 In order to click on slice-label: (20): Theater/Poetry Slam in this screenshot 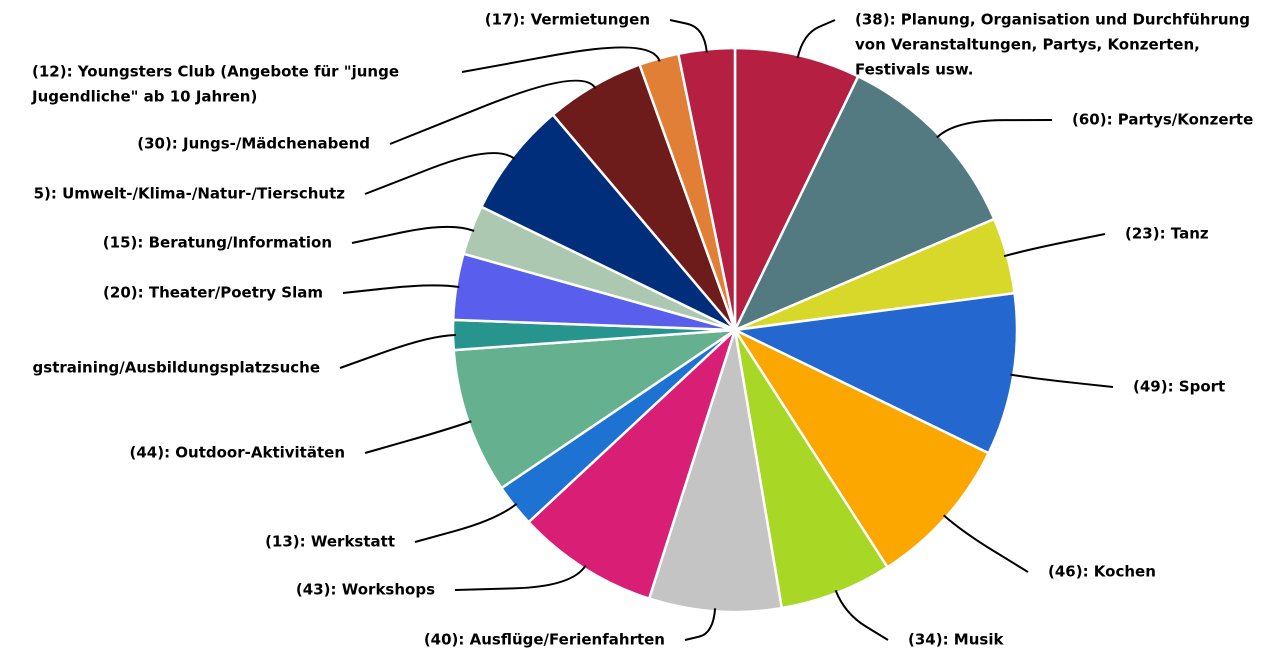, I will do `click(213, 293)`.